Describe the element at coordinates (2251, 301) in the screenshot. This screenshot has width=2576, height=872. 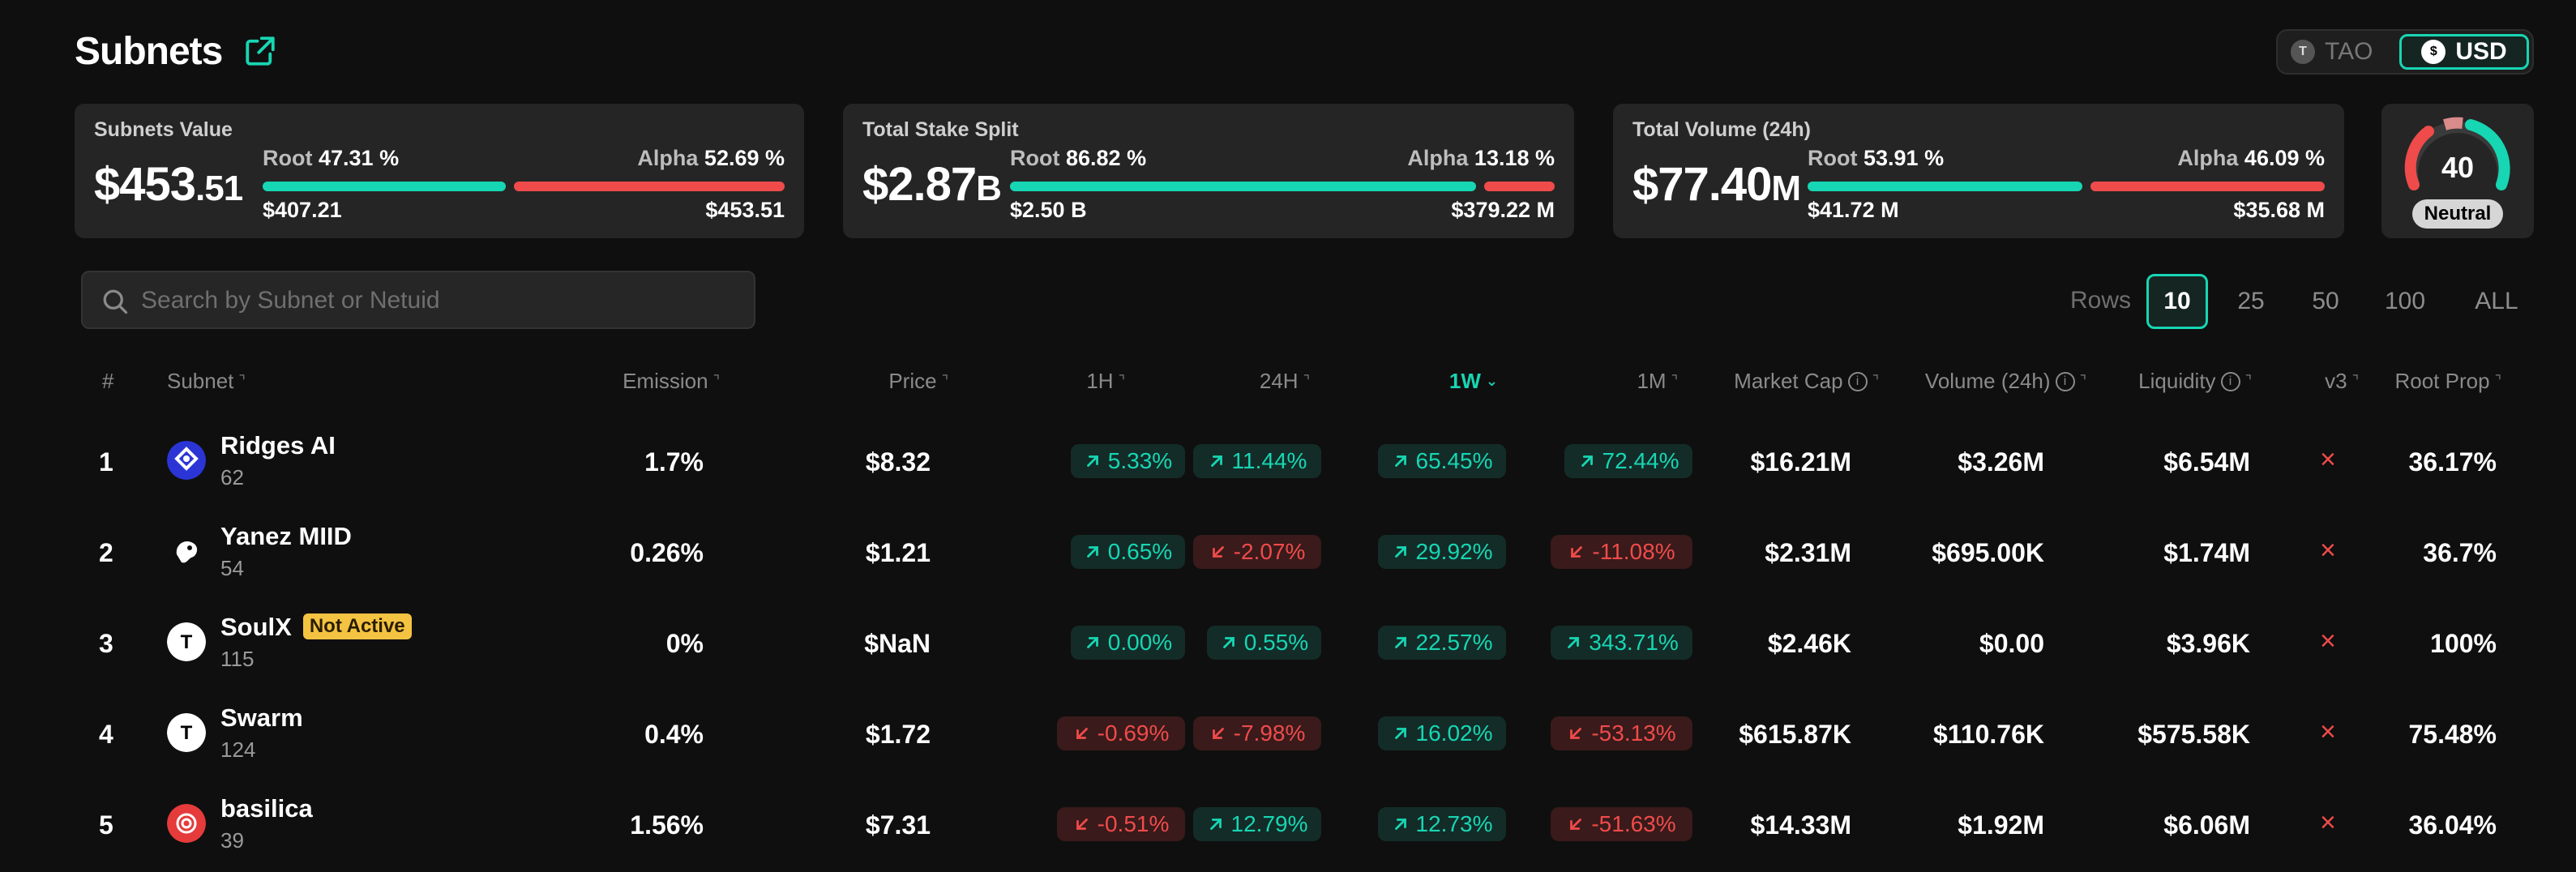
I see `rows-option-25: 25` at that location.